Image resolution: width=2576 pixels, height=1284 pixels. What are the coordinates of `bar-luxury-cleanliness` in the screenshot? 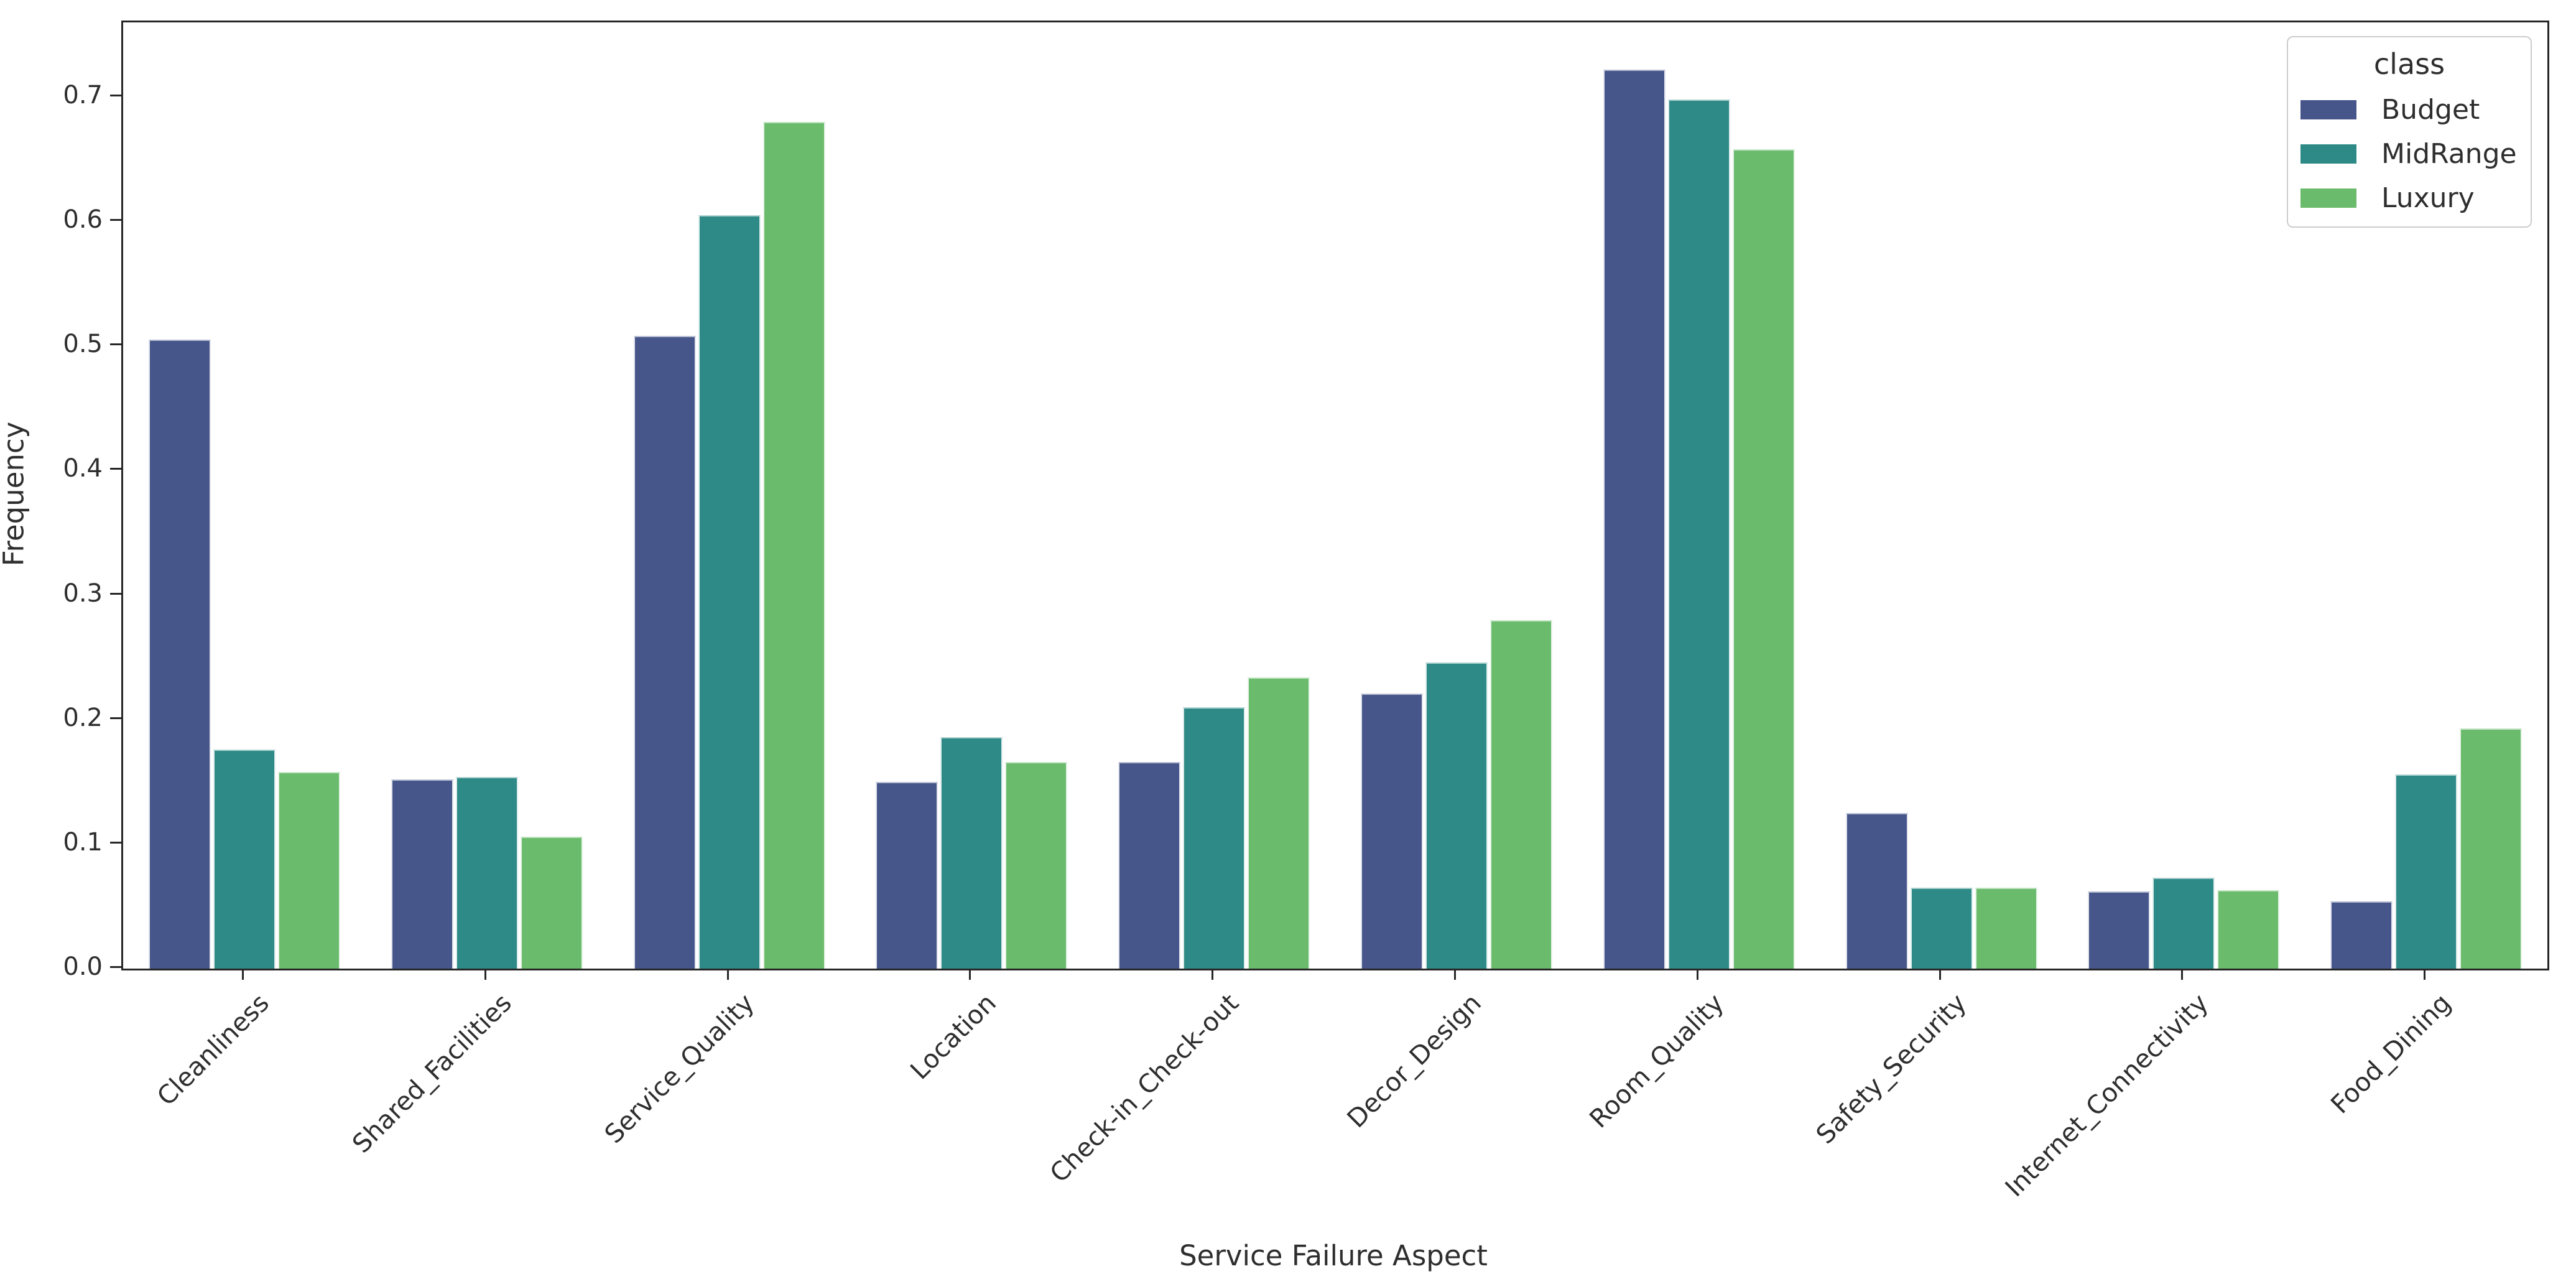 It's located at (309, 870).